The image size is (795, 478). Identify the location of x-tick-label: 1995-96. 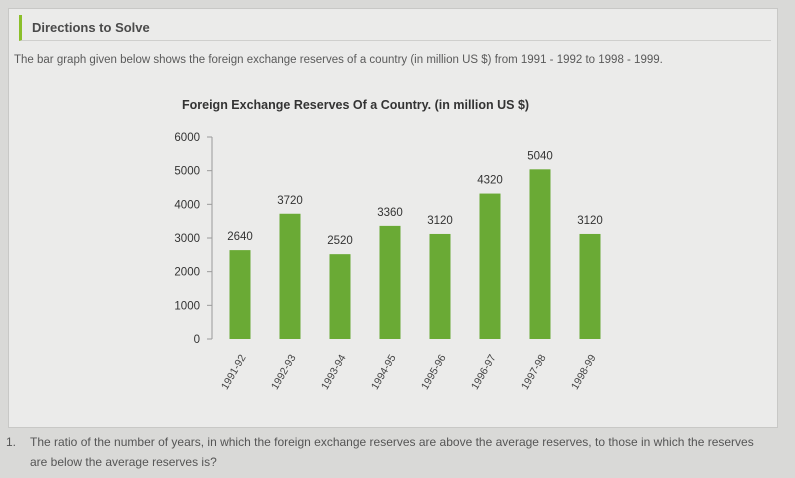
(434, 372).